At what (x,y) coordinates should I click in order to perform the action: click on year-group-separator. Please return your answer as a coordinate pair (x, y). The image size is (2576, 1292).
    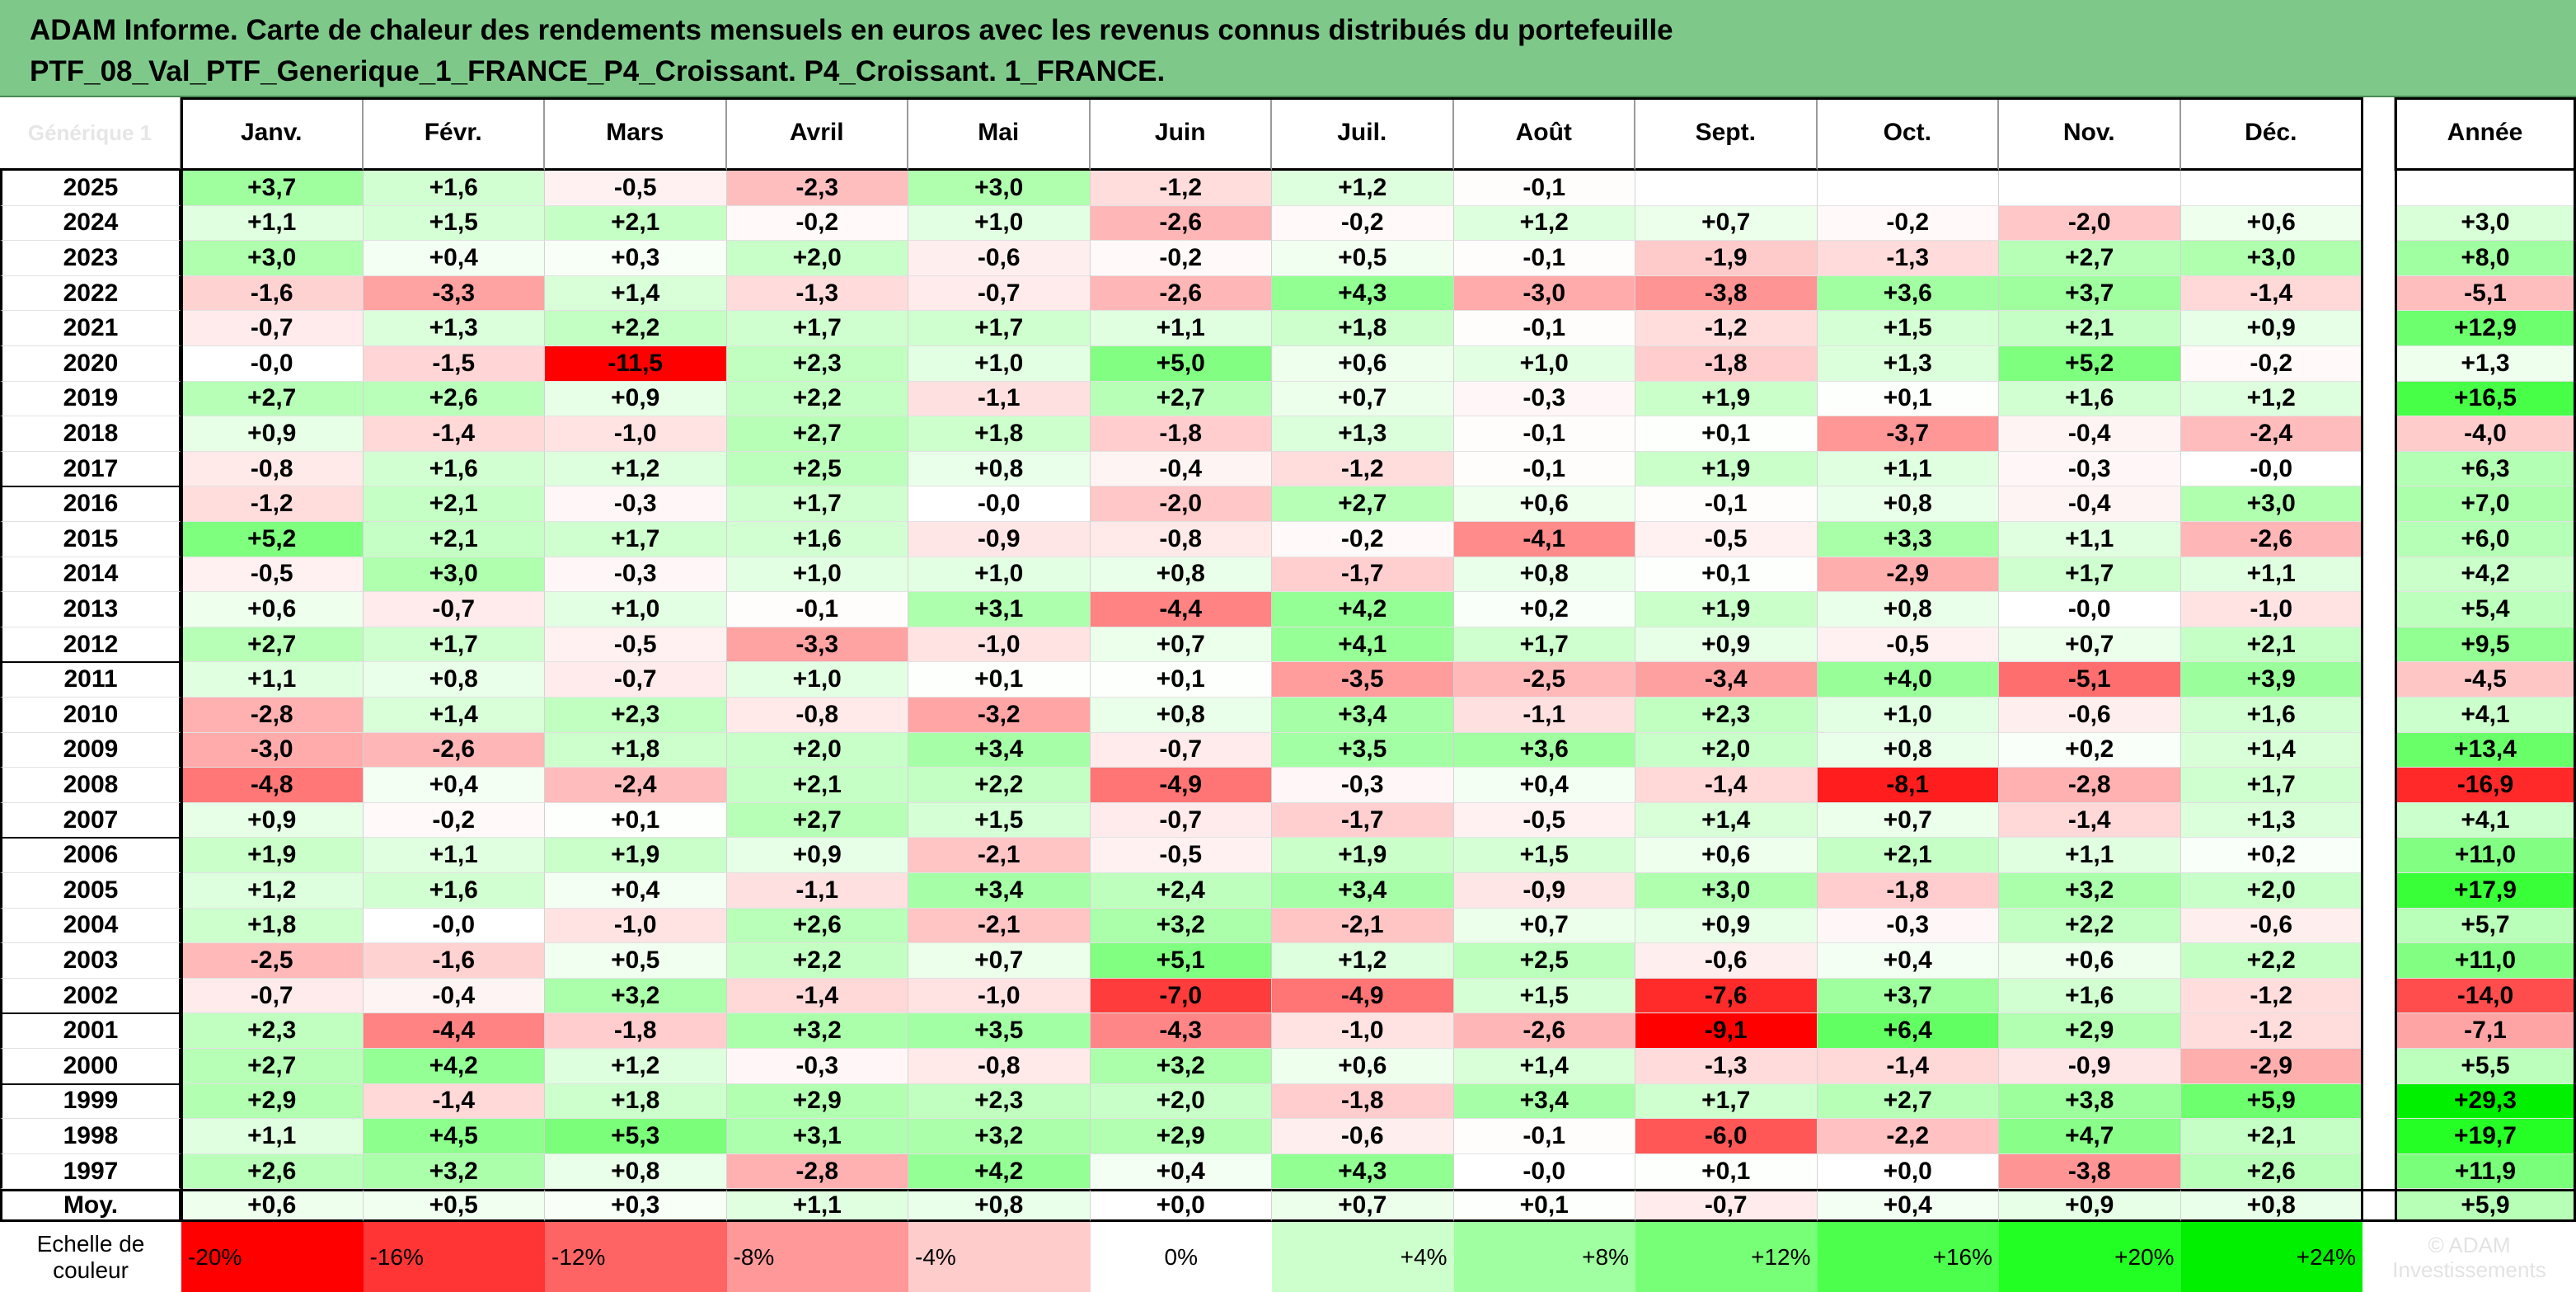
    Looking at the image, I should click on (91, 1084).